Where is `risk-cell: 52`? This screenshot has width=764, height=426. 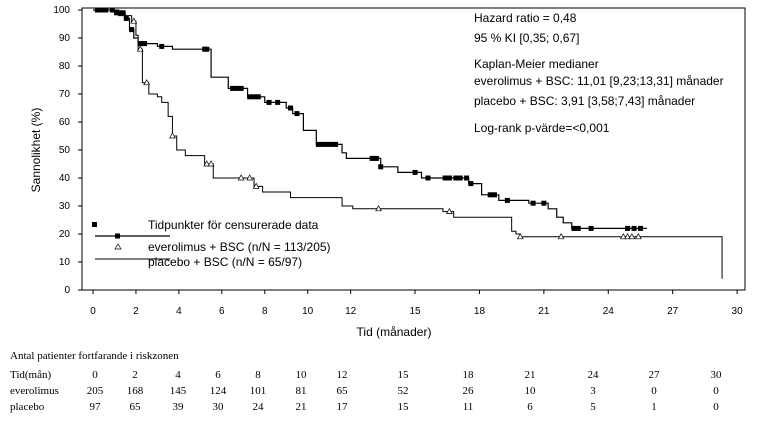 risk-cell: 52 is located at coordinates (403, 391).